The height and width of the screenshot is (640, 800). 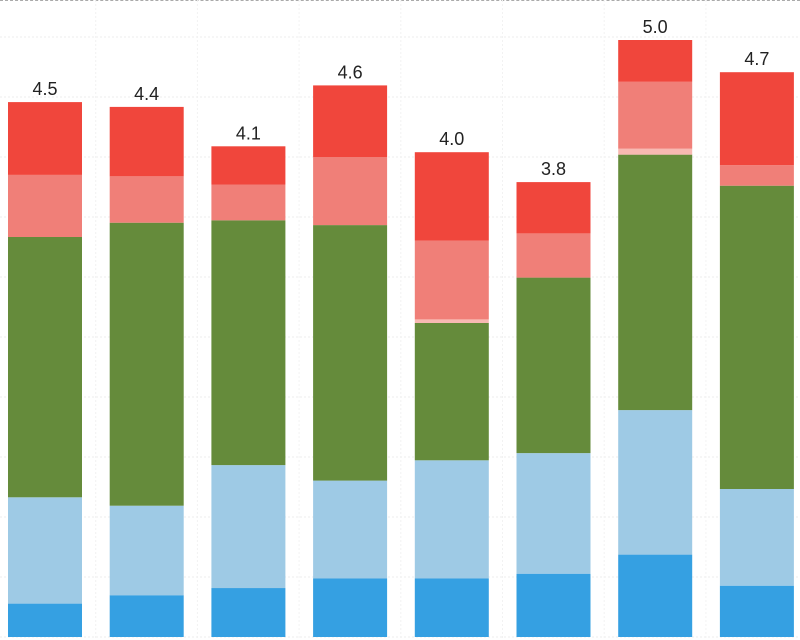 What do you see at coordinates (146, 94) in the screenshot?
I see `total-label: 4.4` at bounding box center [146, 94].